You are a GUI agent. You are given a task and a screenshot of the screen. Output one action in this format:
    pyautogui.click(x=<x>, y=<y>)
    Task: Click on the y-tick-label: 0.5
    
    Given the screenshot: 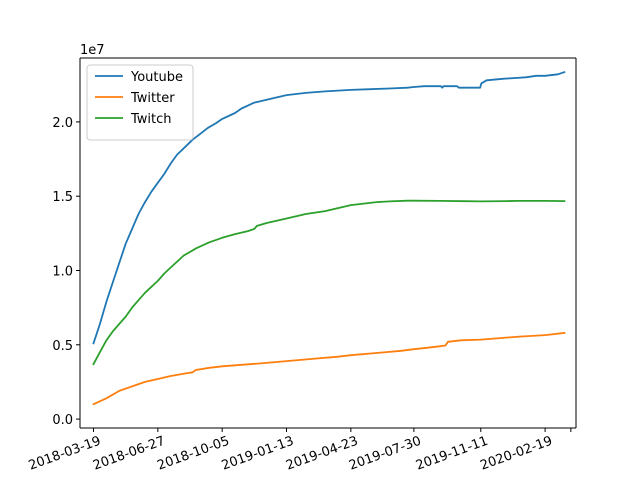 What is the action you would take?
    pyautogui.click(x=62, y=346)
    